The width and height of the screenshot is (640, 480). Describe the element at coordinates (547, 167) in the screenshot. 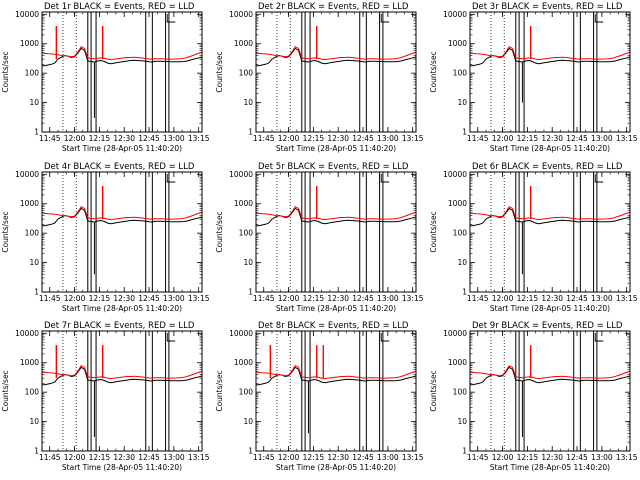

I see `chart-title: Det 6r BLACK = Events, RED = LLD` at that location.